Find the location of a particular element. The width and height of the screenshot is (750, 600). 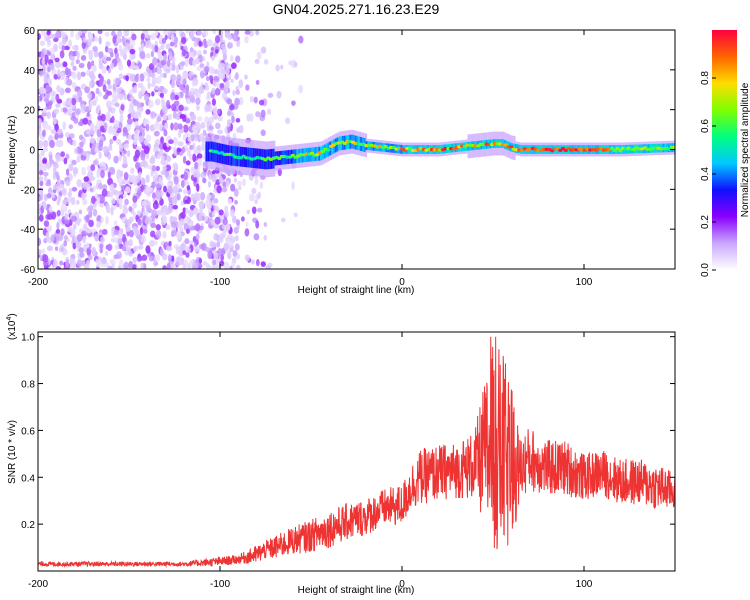

snr-x-tick-label: 100 is located at coordinates (584, 584).